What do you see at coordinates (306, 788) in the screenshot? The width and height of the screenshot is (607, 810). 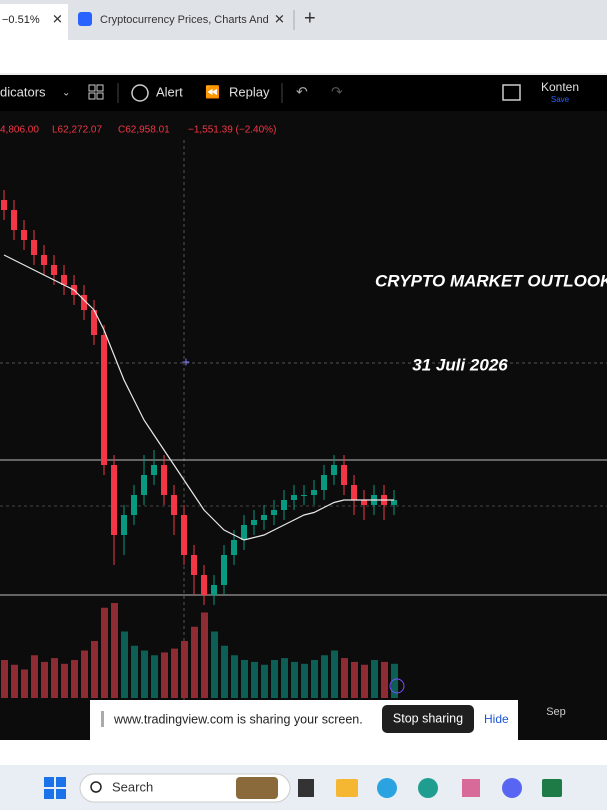 I see `taskview-icon` at bounding box center [306, 788].